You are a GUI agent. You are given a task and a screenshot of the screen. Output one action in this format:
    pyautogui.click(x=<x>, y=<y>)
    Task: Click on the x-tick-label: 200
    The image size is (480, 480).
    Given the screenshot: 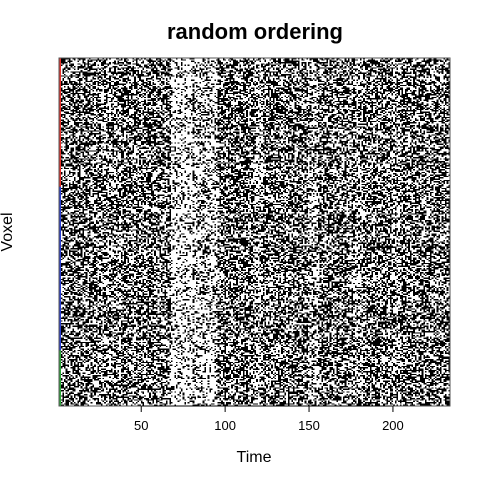 What is the action you would take?
    pyautogui.click(x=393, y=425)
    